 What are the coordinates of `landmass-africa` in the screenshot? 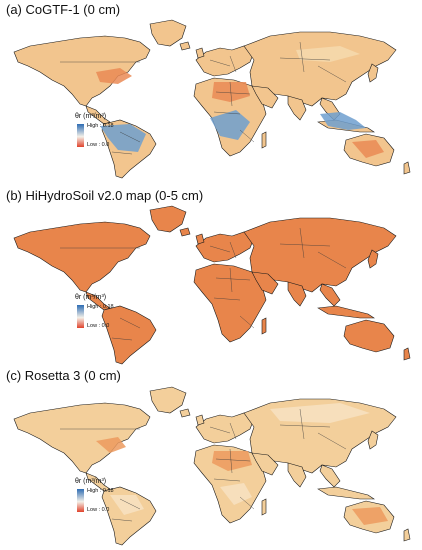 It's located at (230, 303).